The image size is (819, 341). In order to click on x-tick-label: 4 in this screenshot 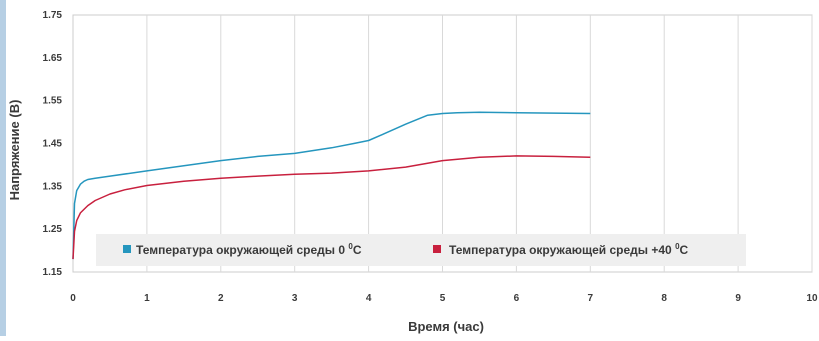, I will do `click(369, 298)`.